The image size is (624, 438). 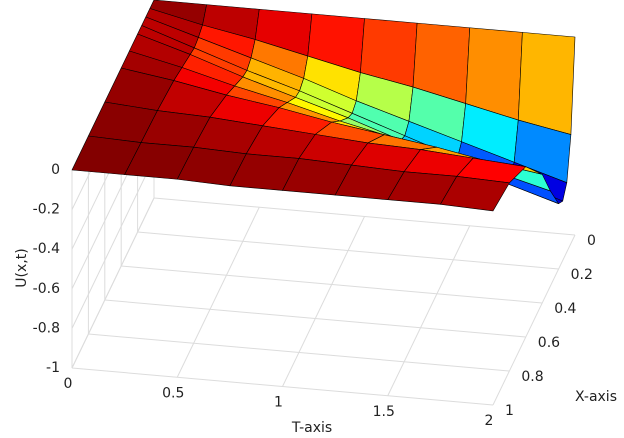 I want to click on z-tick-label: -0.8, so click(x=46, y=328).